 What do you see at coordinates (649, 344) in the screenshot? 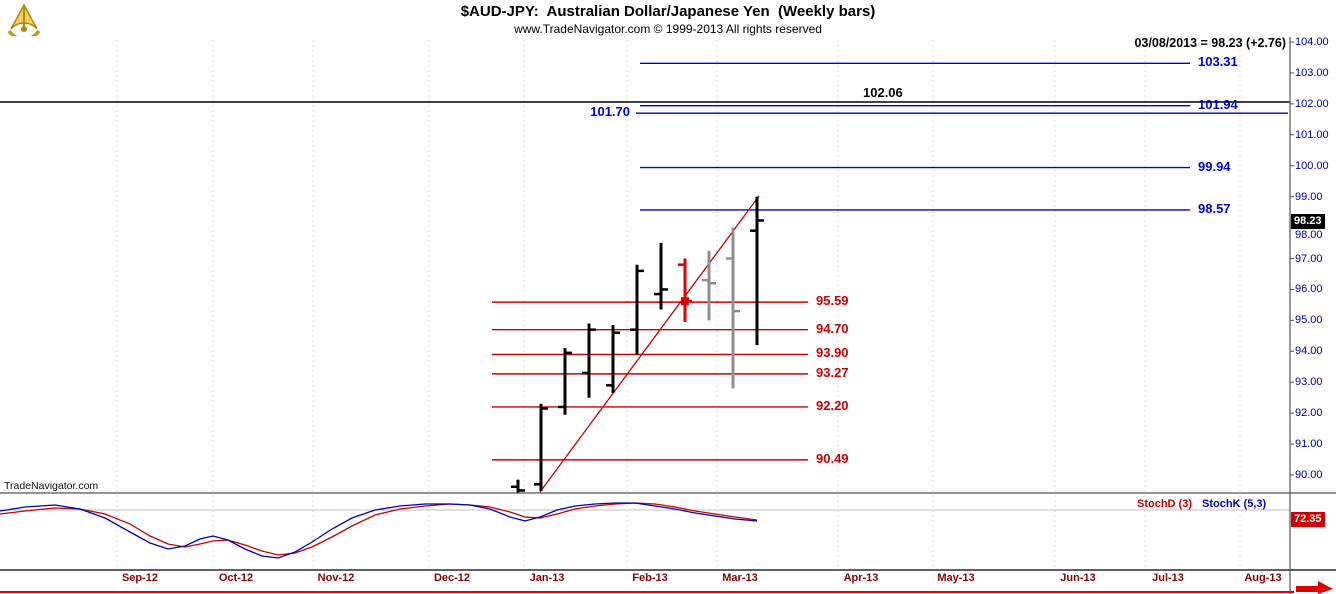
I see `trend-line` at bounding box center [649, 344].